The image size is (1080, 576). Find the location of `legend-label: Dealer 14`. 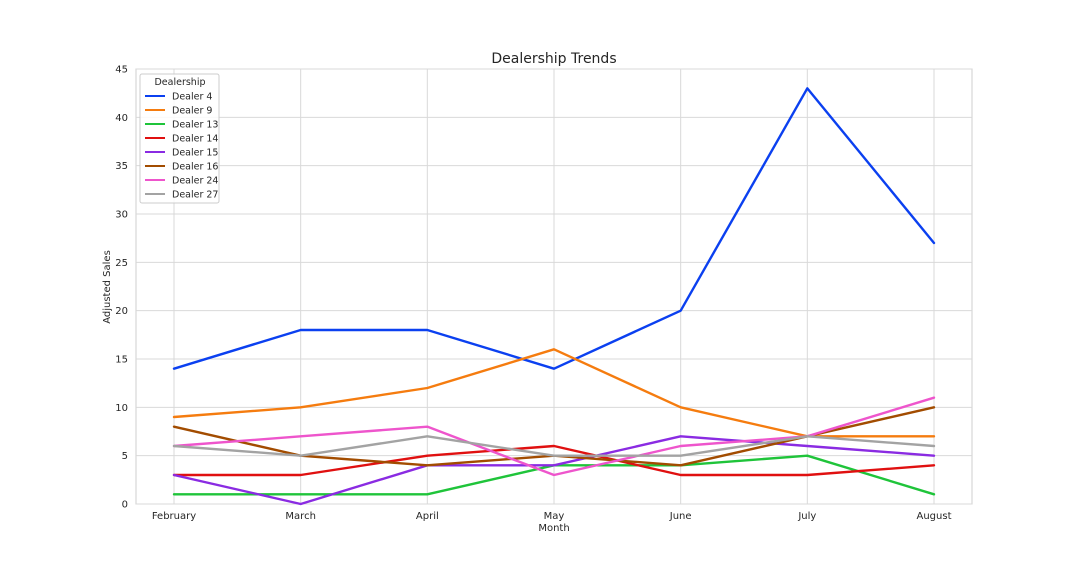

legend-label: Dealer 14 is located at coordinates (195, 139).